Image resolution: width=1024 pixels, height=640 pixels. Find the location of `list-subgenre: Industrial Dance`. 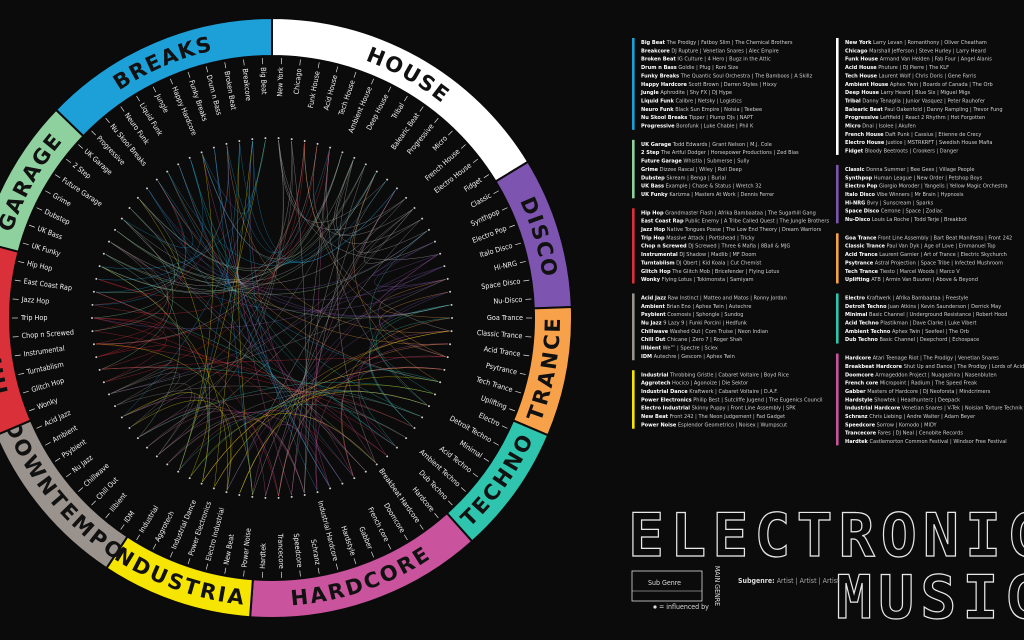

list-subgenre: Industrial Dance is located at coordinates (664, 391).